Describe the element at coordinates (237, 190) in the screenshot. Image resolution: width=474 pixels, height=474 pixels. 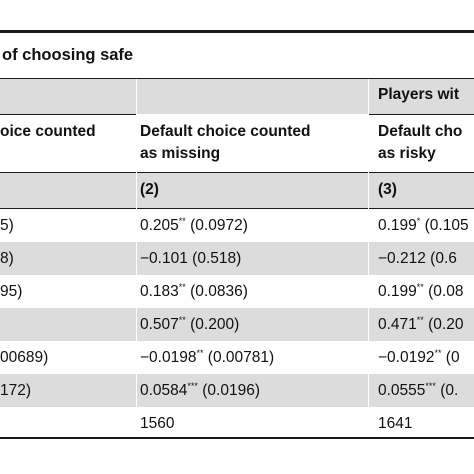
I see `column-number-row` at that location.